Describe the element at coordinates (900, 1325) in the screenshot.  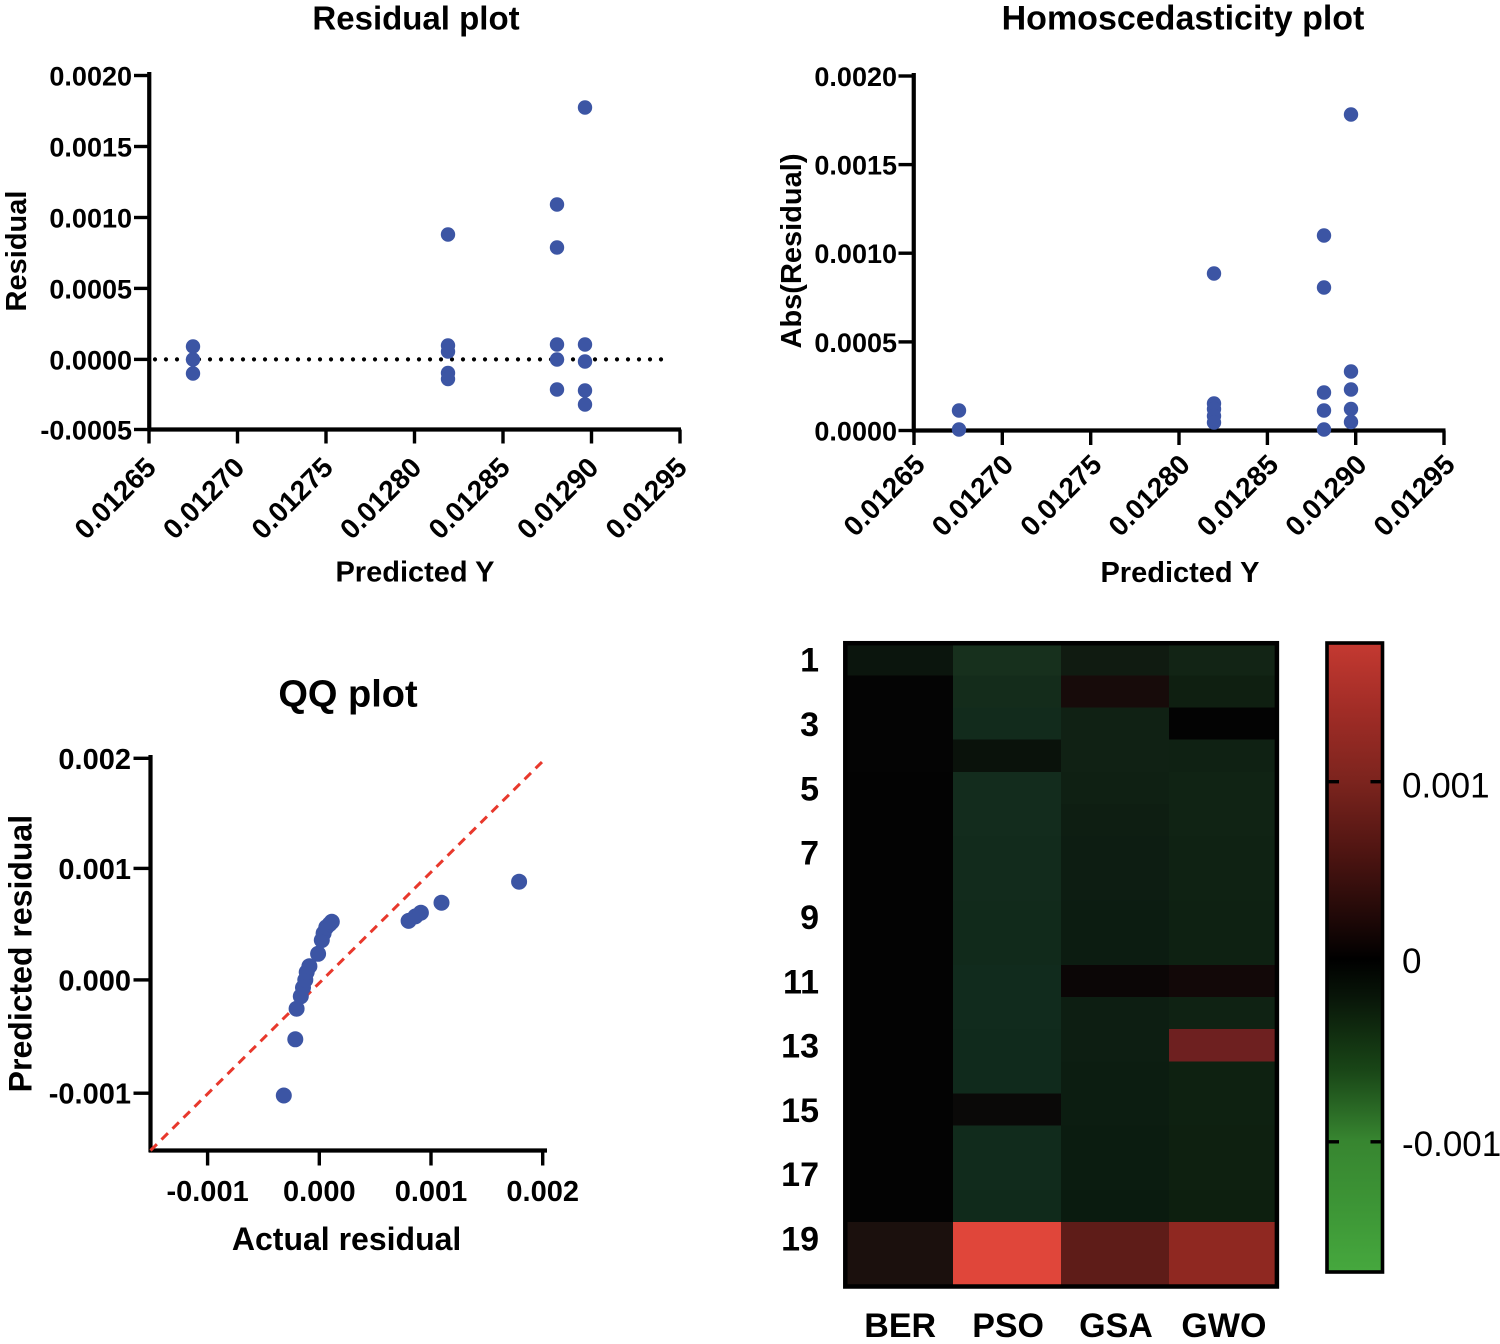
I see `svg-text: BER` at that location.